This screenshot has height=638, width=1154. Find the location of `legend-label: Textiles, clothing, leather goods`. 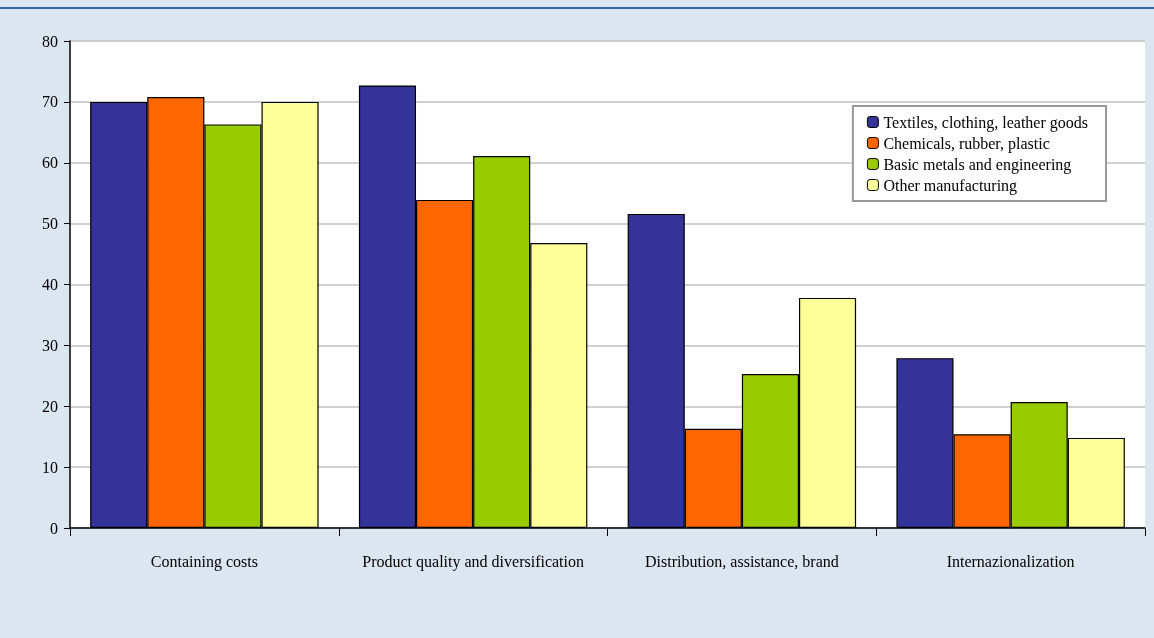

legend-label: Textiles, clothing, leather goods is located at coordinates (985, 122).